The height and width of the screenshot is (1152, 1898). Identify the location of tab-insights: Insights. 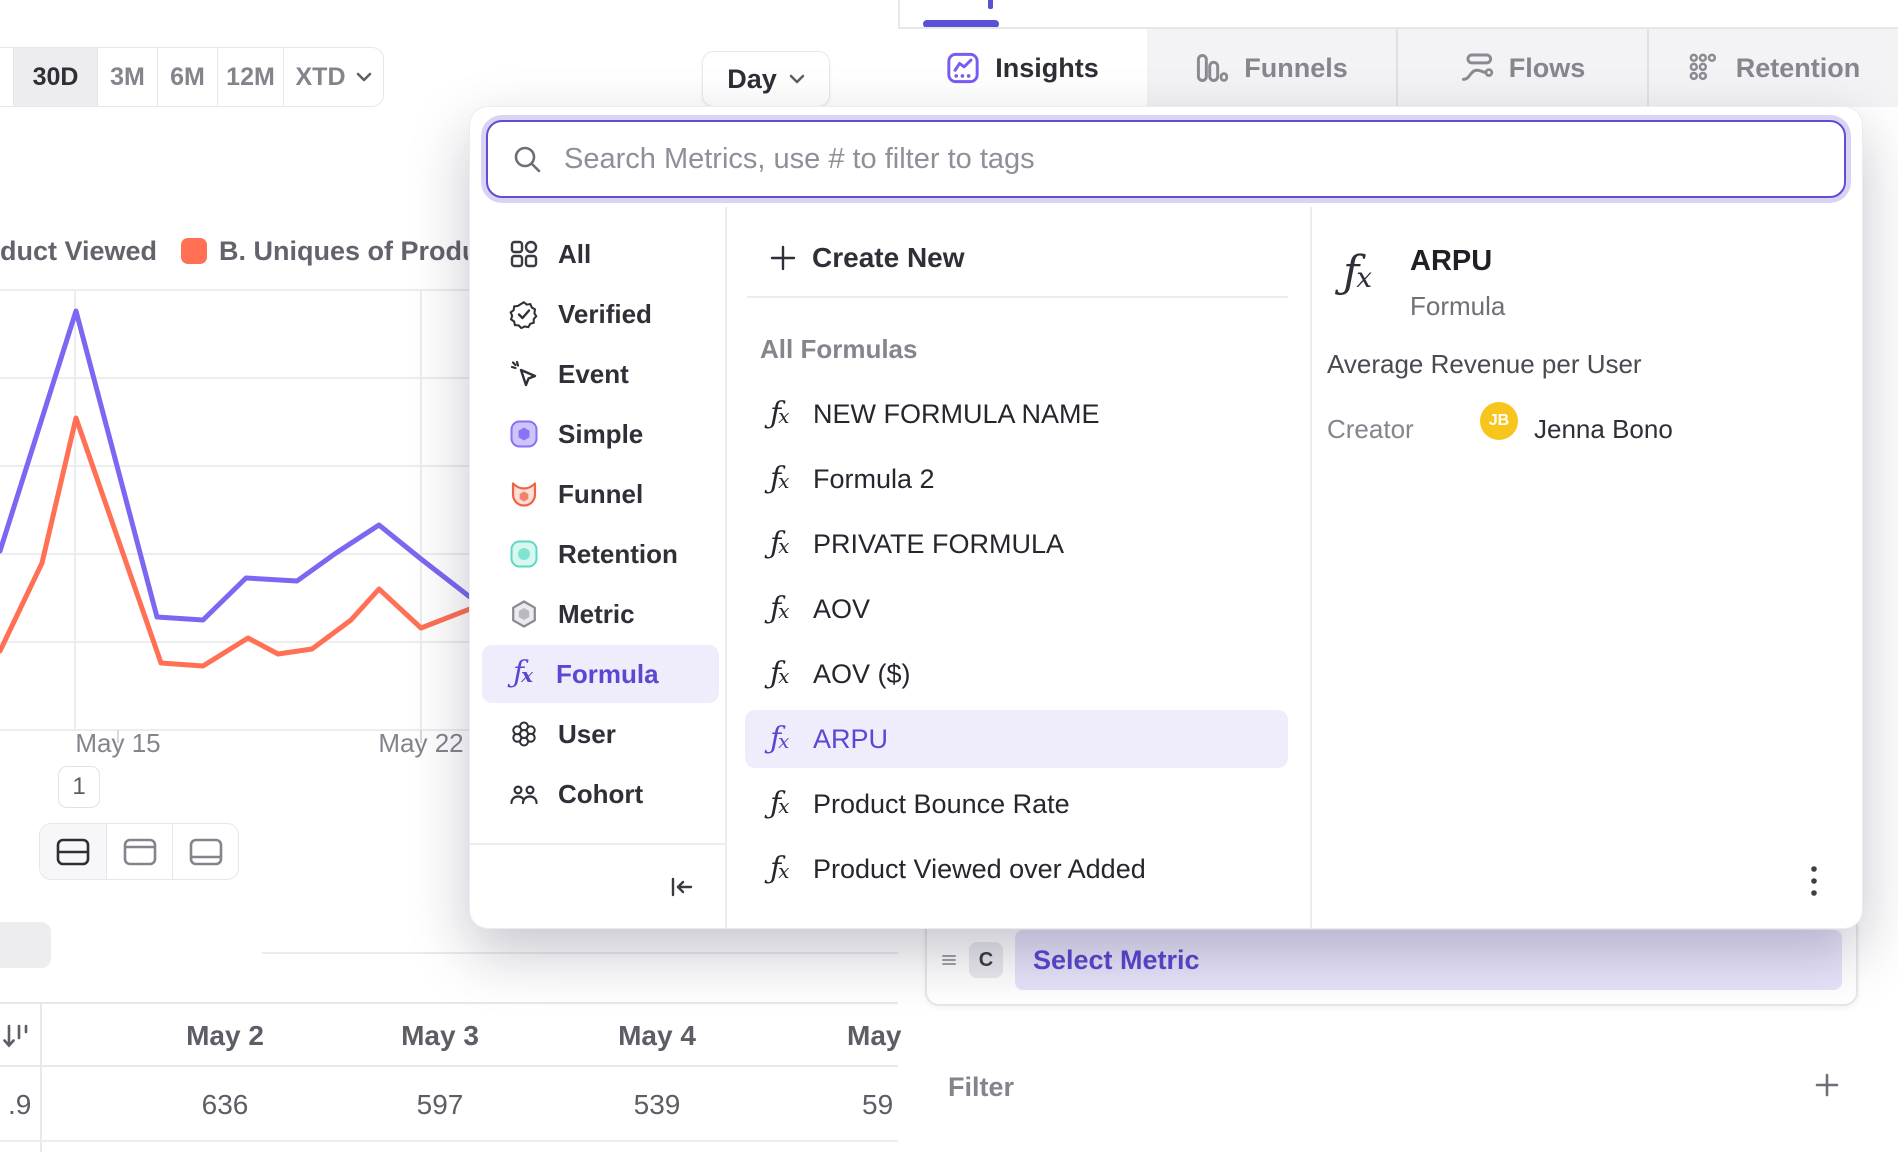
(1022, 68).